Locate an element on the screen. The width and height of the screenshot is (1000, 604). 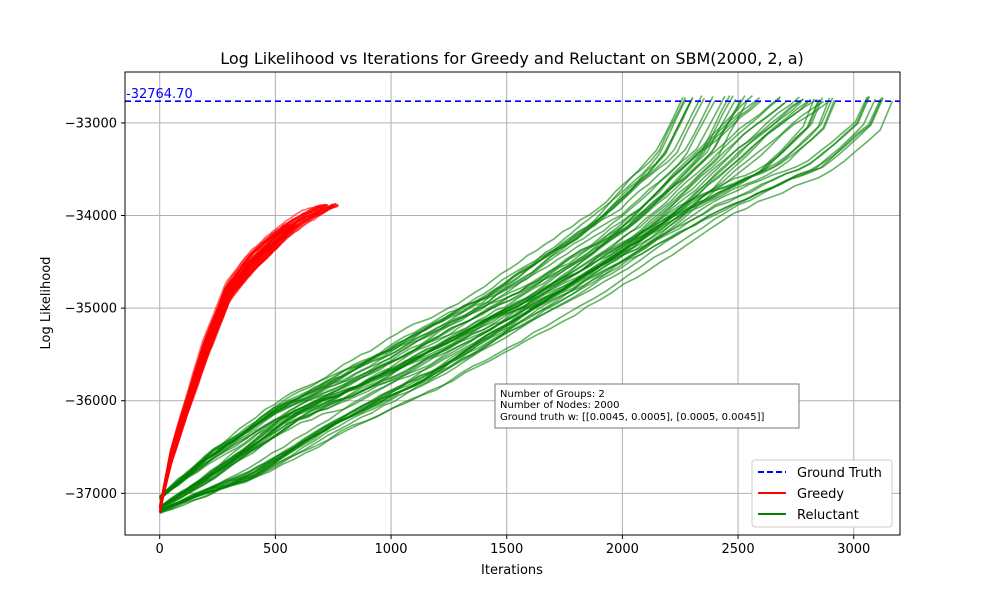
x-tick-label: 500 is located at coordinates (275, 549).